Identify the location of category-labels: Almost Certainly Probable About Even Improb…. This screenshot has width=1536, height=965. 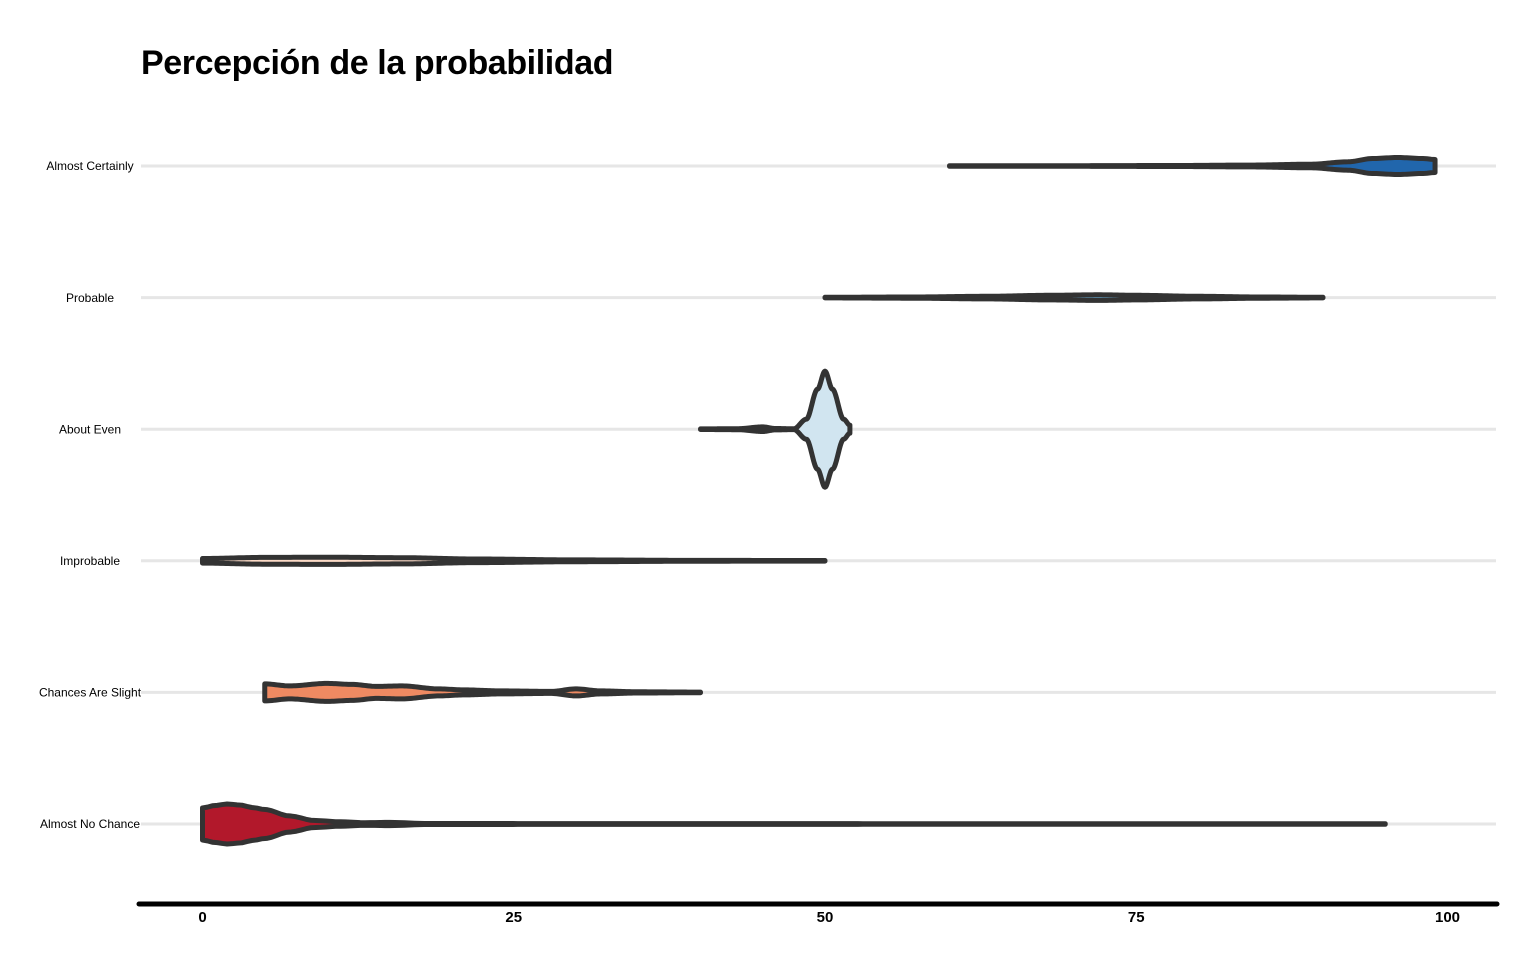
(90, 495).